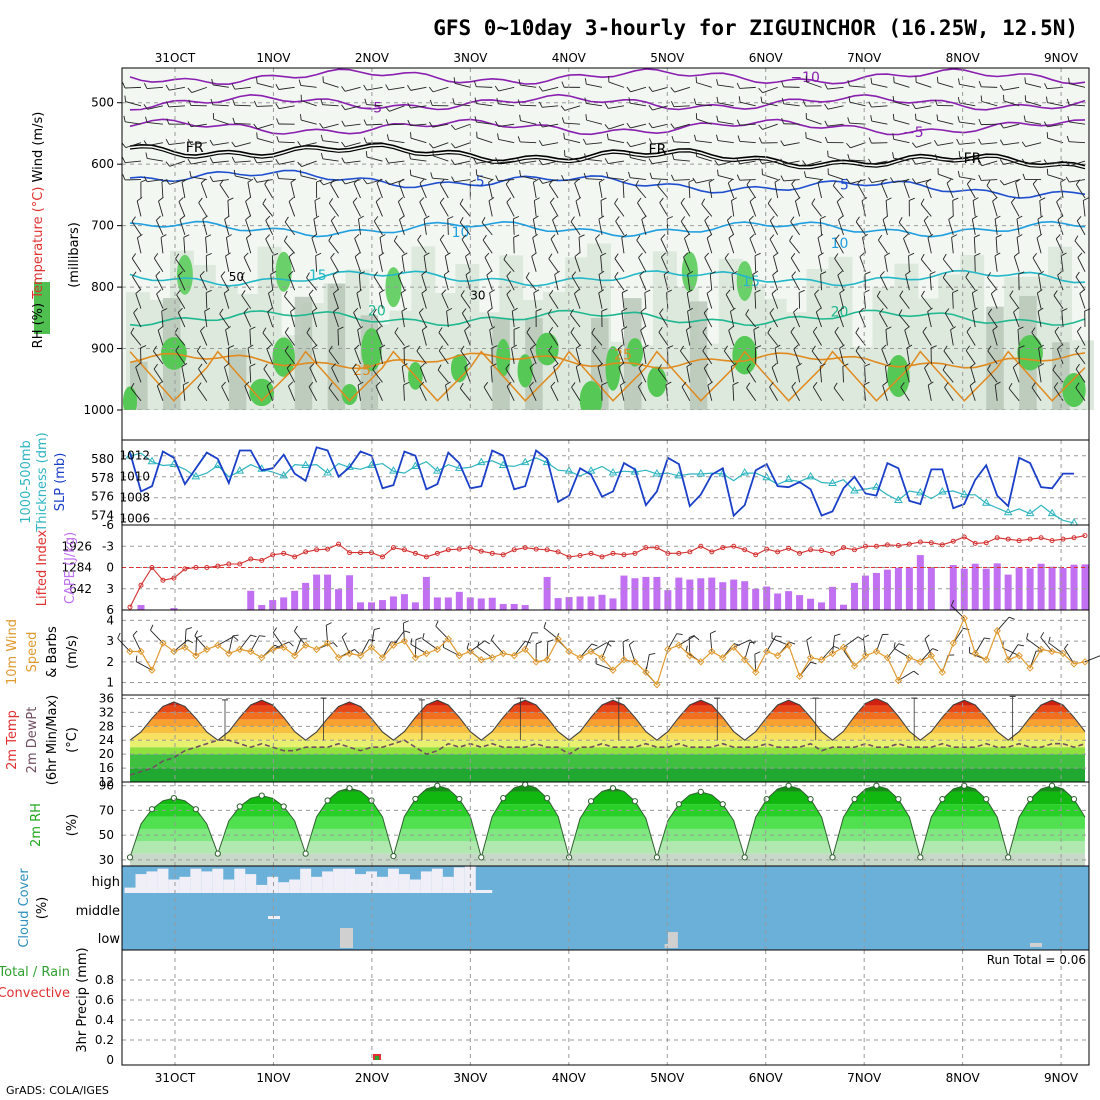  Describe the element at coordinates (569, 58) in the screenshot. I see `date-label-top: 4NOV` at that location.